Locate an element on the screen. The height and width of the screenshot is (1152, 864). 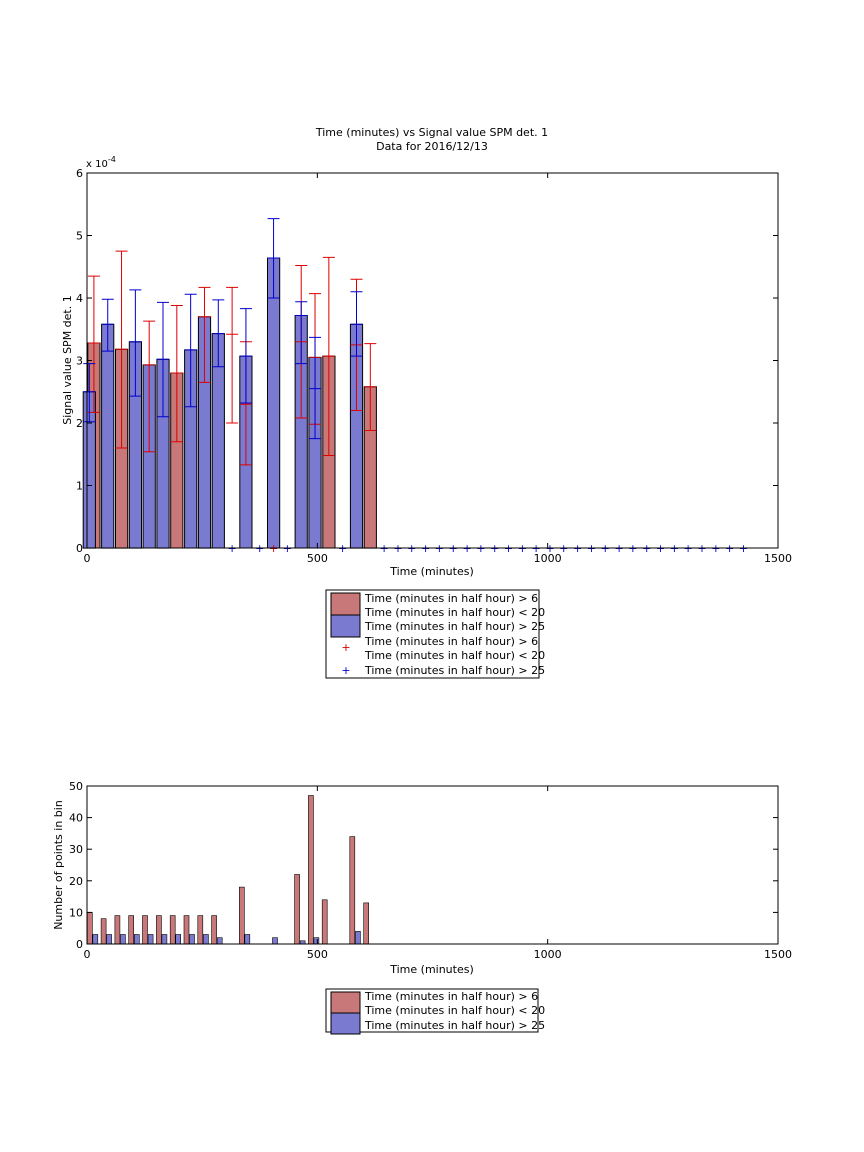
y-tick-label: 2 is located at coordinates (79, 423).